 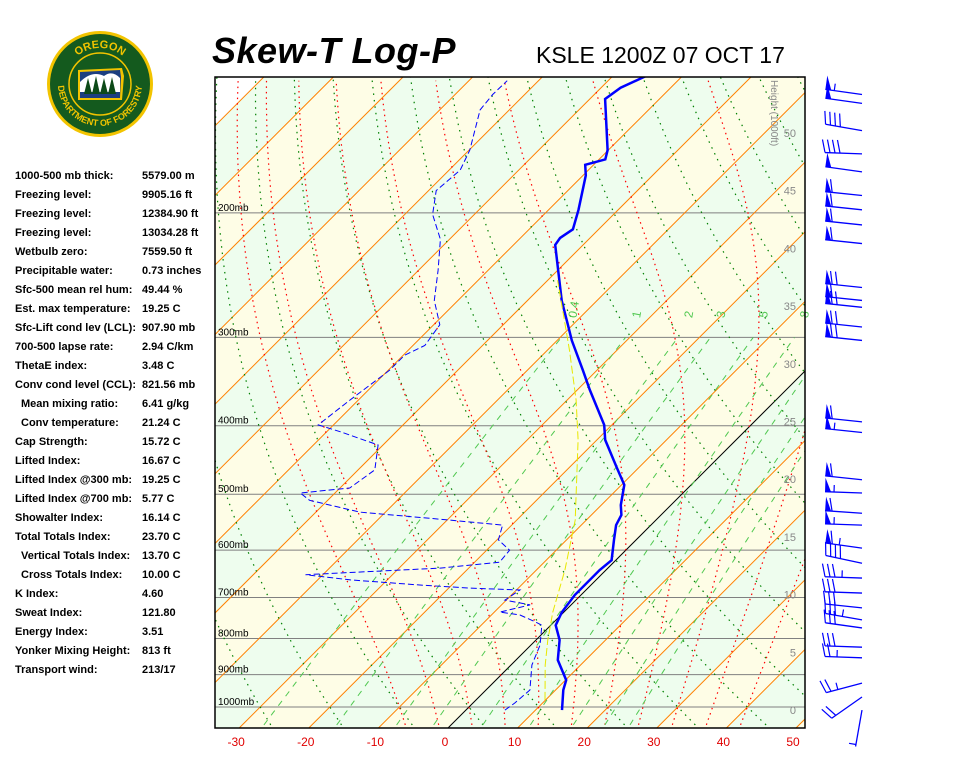 I want to click on stat-value: 121.80, so click(x=159, y=613).